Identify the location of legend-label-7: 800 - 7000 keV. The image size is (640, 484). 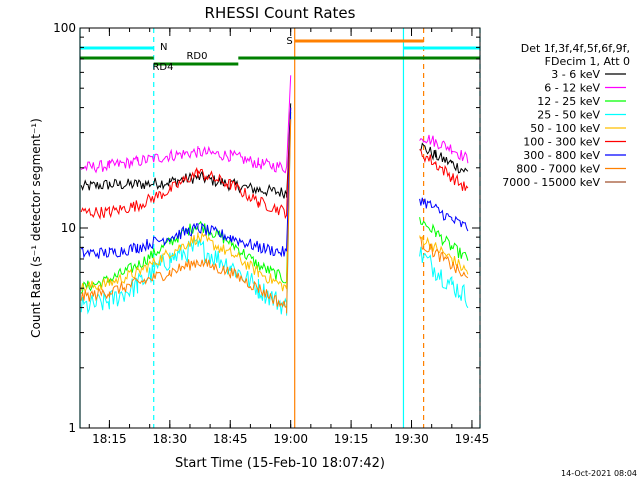
(558, 169).